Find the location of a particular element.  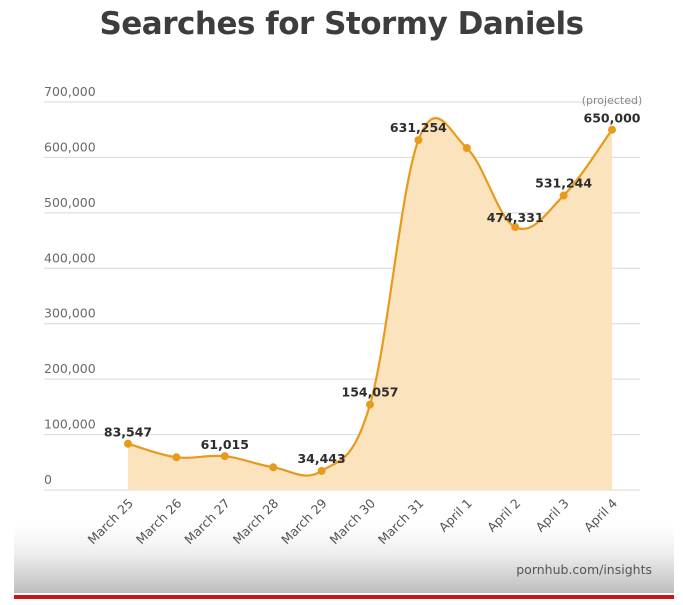

y-tick-label: 700,000 is located at coordinates (70, 91).